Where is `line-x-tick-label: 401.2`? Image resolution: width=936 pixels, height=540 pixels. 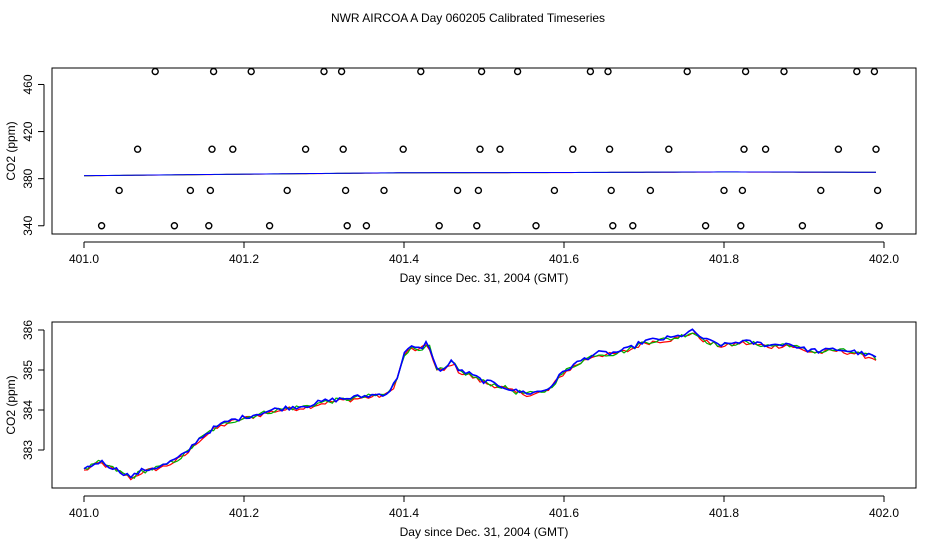
line-x-tick-label: 401.2 is located at coordinates (244, 513).